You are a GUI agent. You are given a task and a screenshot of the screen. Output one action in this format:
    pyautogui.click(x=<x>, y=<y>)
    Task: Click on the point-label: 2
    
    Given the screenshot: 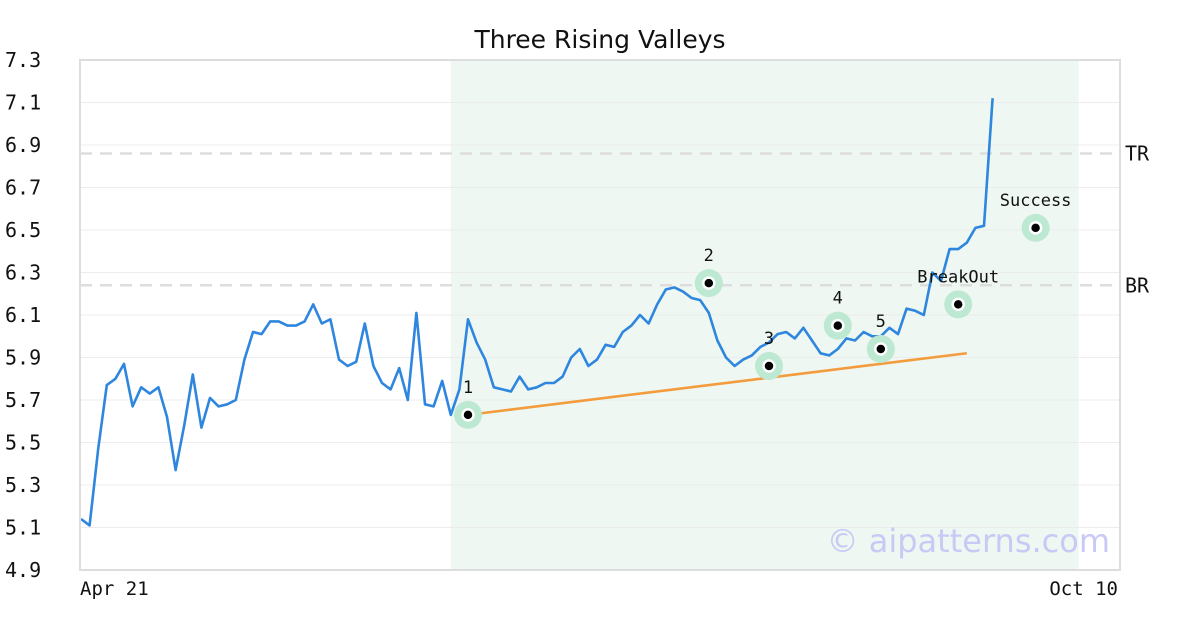 What is the action you would take?
    pyautogui.click(x=709, y=256)
    